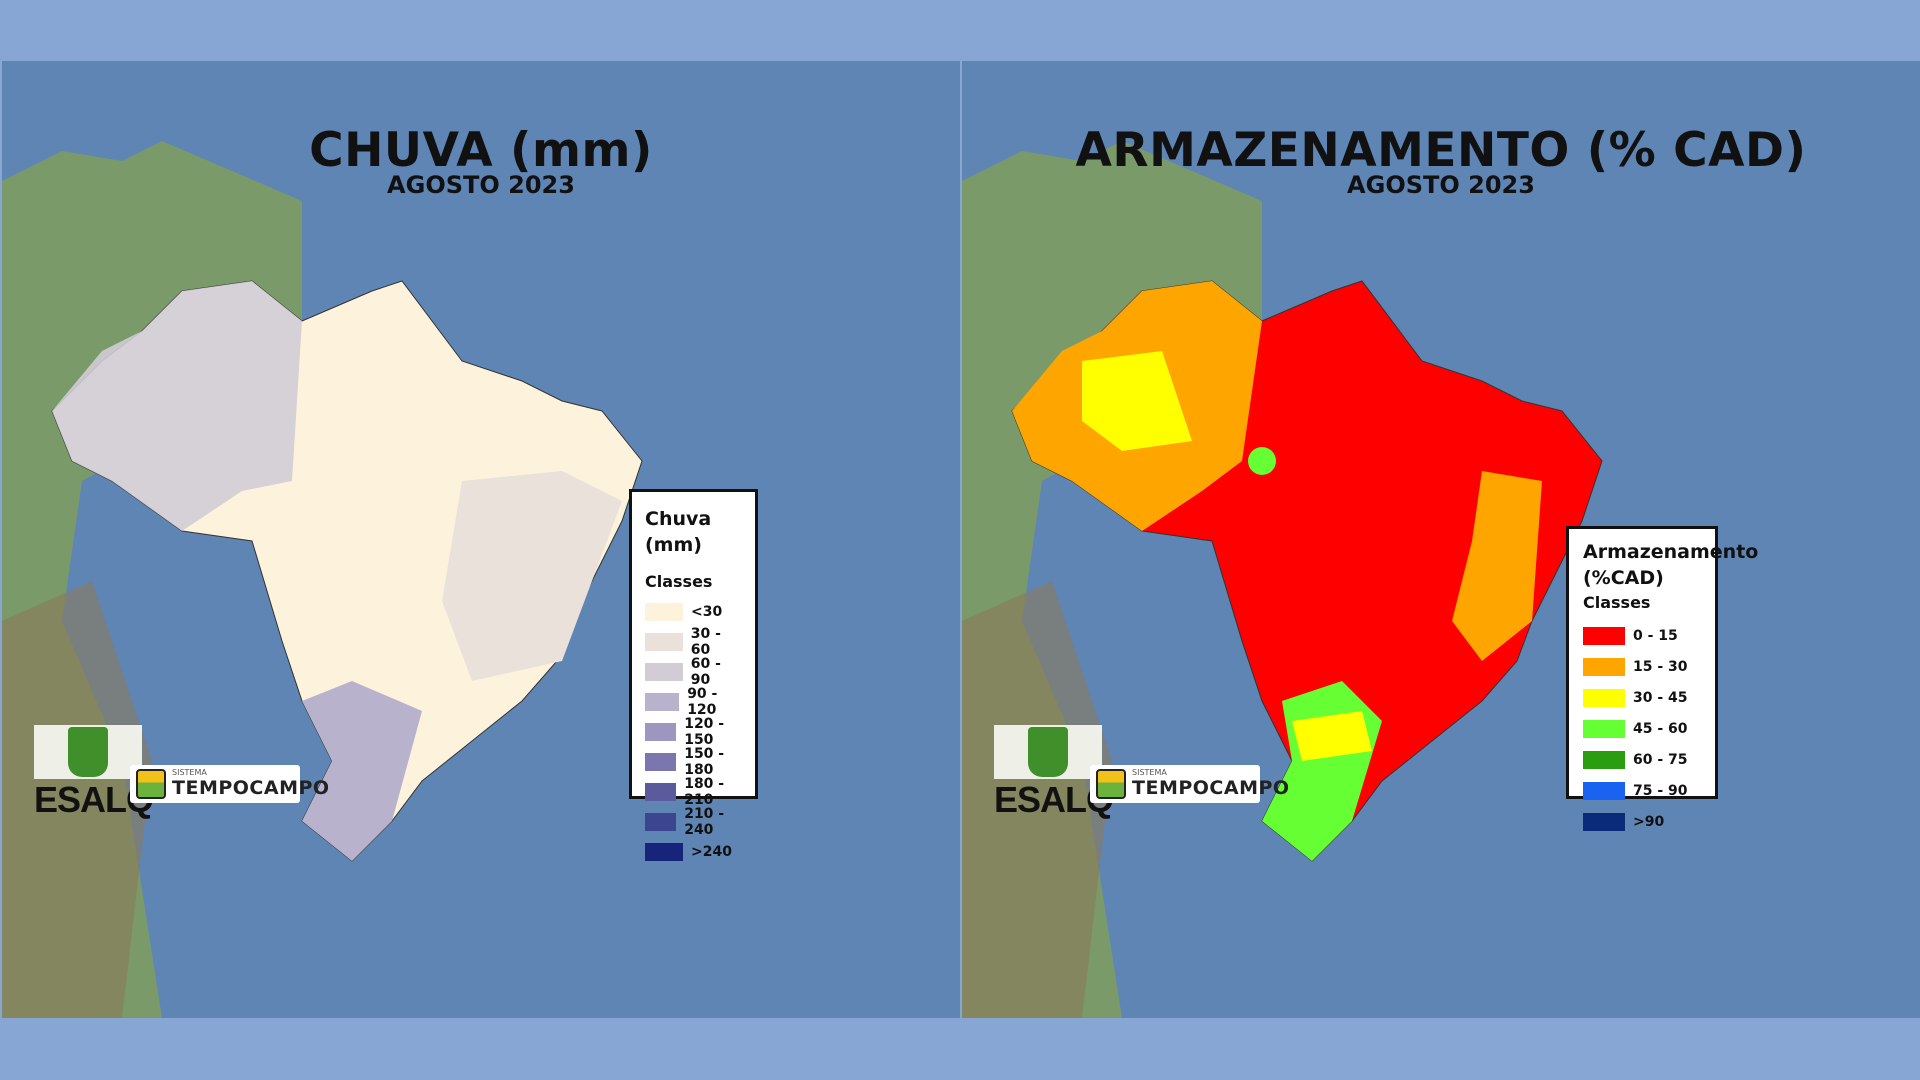 The height and width of the screenshot is (1080, 1920). What do you see at coordinates (1497, 566) in the screenshot?
I see `storage-zone-15-30-east` at bounding box center [1497, 566].